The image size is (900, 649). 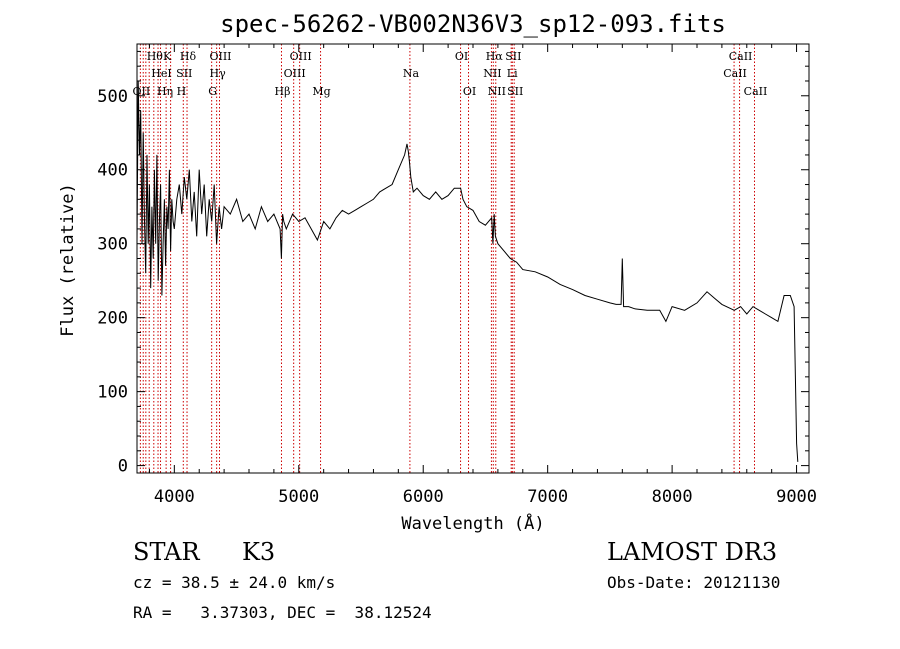 I want to click on line-label-12: Hγ, so click(x=218, y=73).